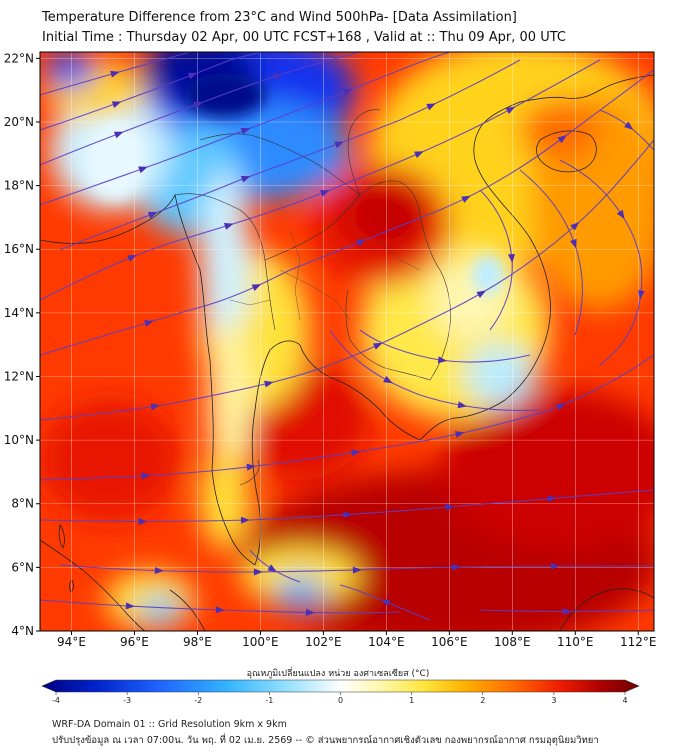 This screenshot has height=756, width=676. What do you see at coordinates (512, 642) in the screenshot?
I see `x-tick-label: 108°E` at bounding box center [512, 642].